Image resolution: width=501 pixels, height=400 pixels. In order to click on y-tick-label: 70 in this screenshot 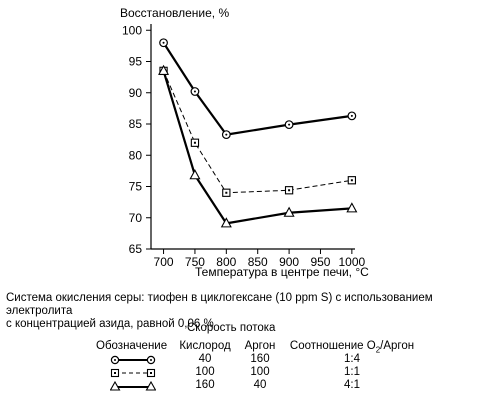, I will do `click(136, 218)`.